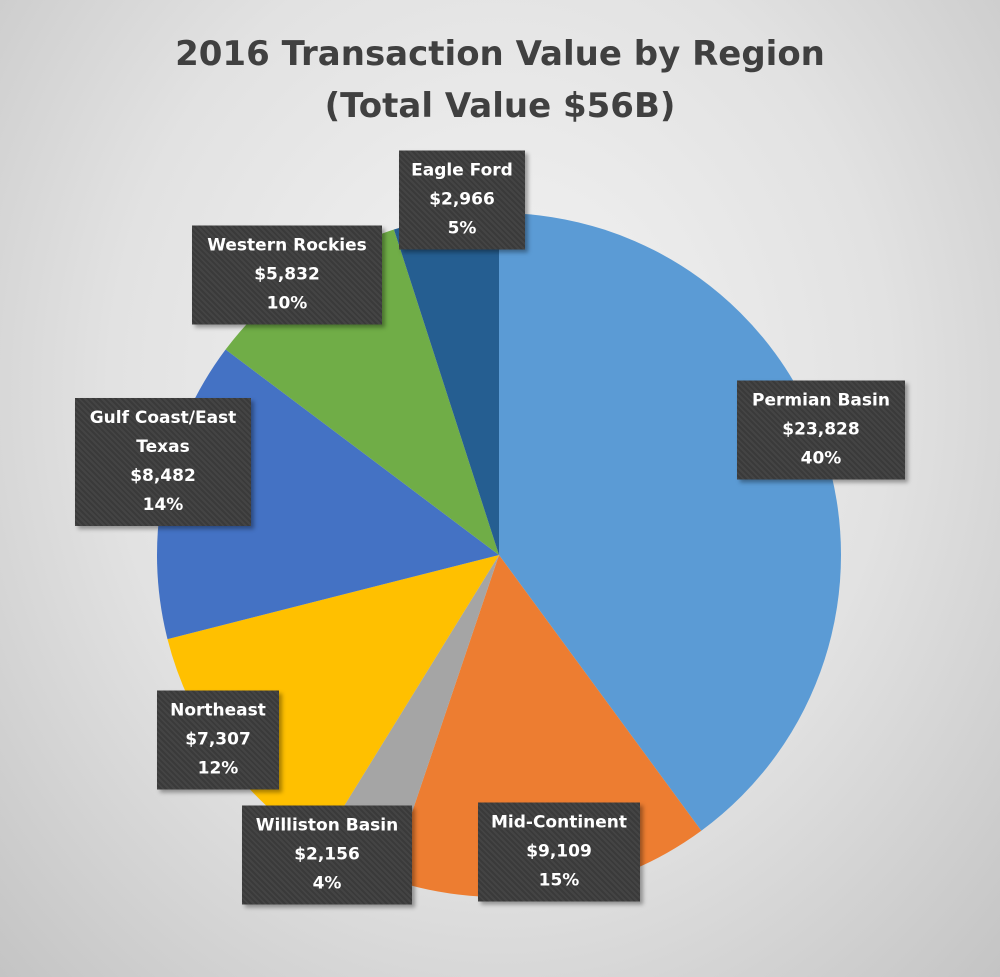 The image size is (1000, 977). What do you see at coordinates (821, 458) in the screenshot?
I see `percent-label: 40%` at bounding box center [821, 458].